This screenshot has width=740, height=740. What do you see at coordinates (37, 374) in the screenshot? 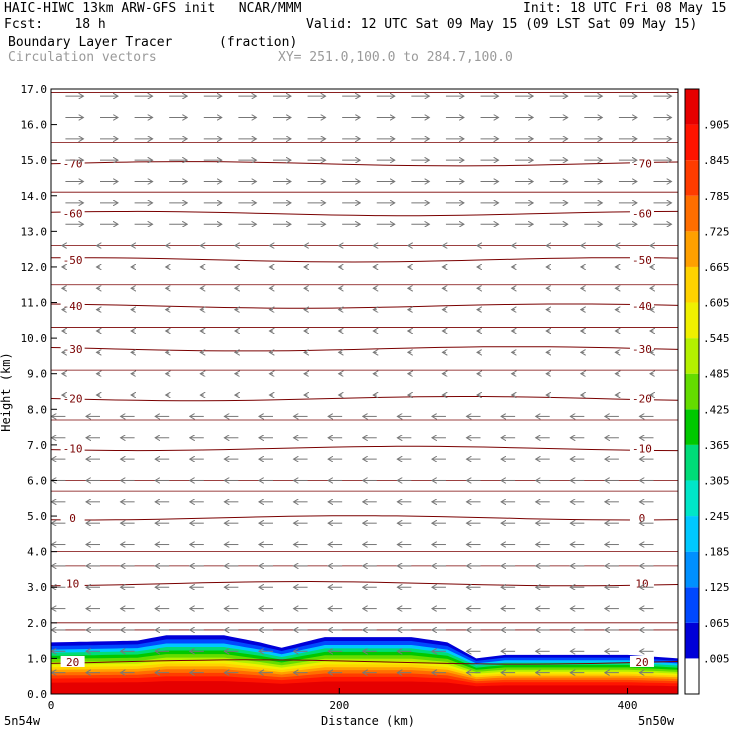
I see `y-tick-label: 9.0` at bounding box center [37, 374].